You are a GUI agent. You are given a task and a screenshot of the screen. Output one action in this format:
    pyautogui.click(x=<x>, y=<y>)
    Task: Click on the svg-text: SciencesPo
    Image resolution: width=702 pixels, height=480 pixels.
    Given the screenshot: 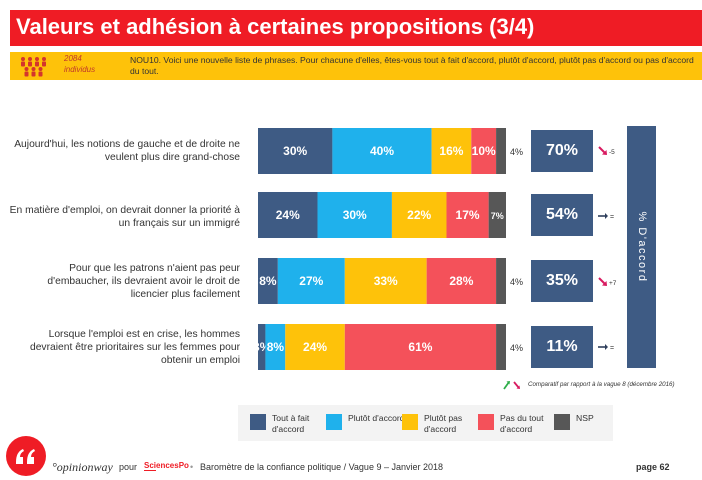 What is the action you would take?
    pyautogui.click(x=166, y=465)
    